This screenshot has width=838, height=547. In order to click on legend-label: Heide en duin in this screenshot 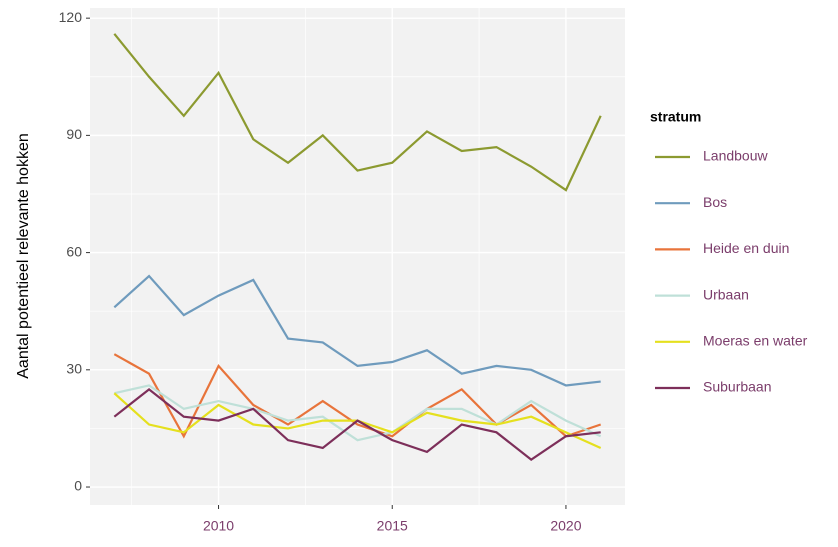, I will do `click(746, 248)`.